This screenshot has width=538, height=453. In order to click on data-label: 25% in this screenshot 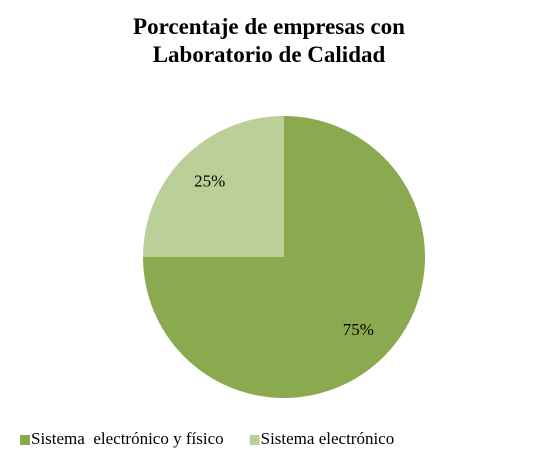, I will do `click(209, 181)`.